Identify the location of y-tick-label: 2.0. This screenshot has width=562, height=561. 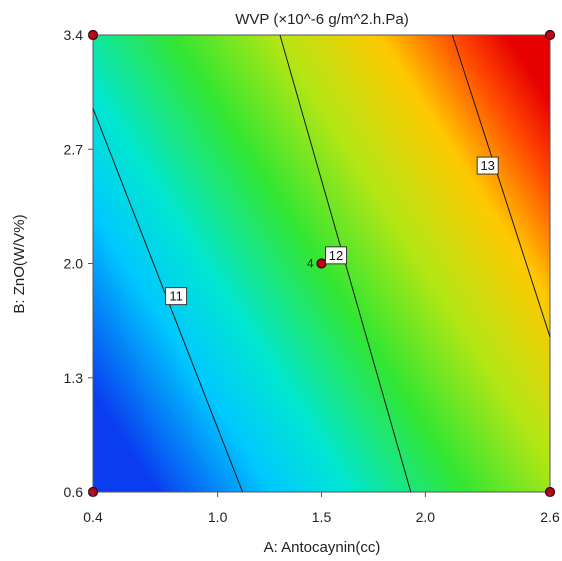
(74, 264).